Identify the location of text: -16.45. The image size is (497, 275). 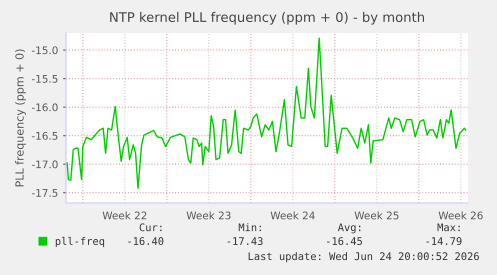
(344, 241).